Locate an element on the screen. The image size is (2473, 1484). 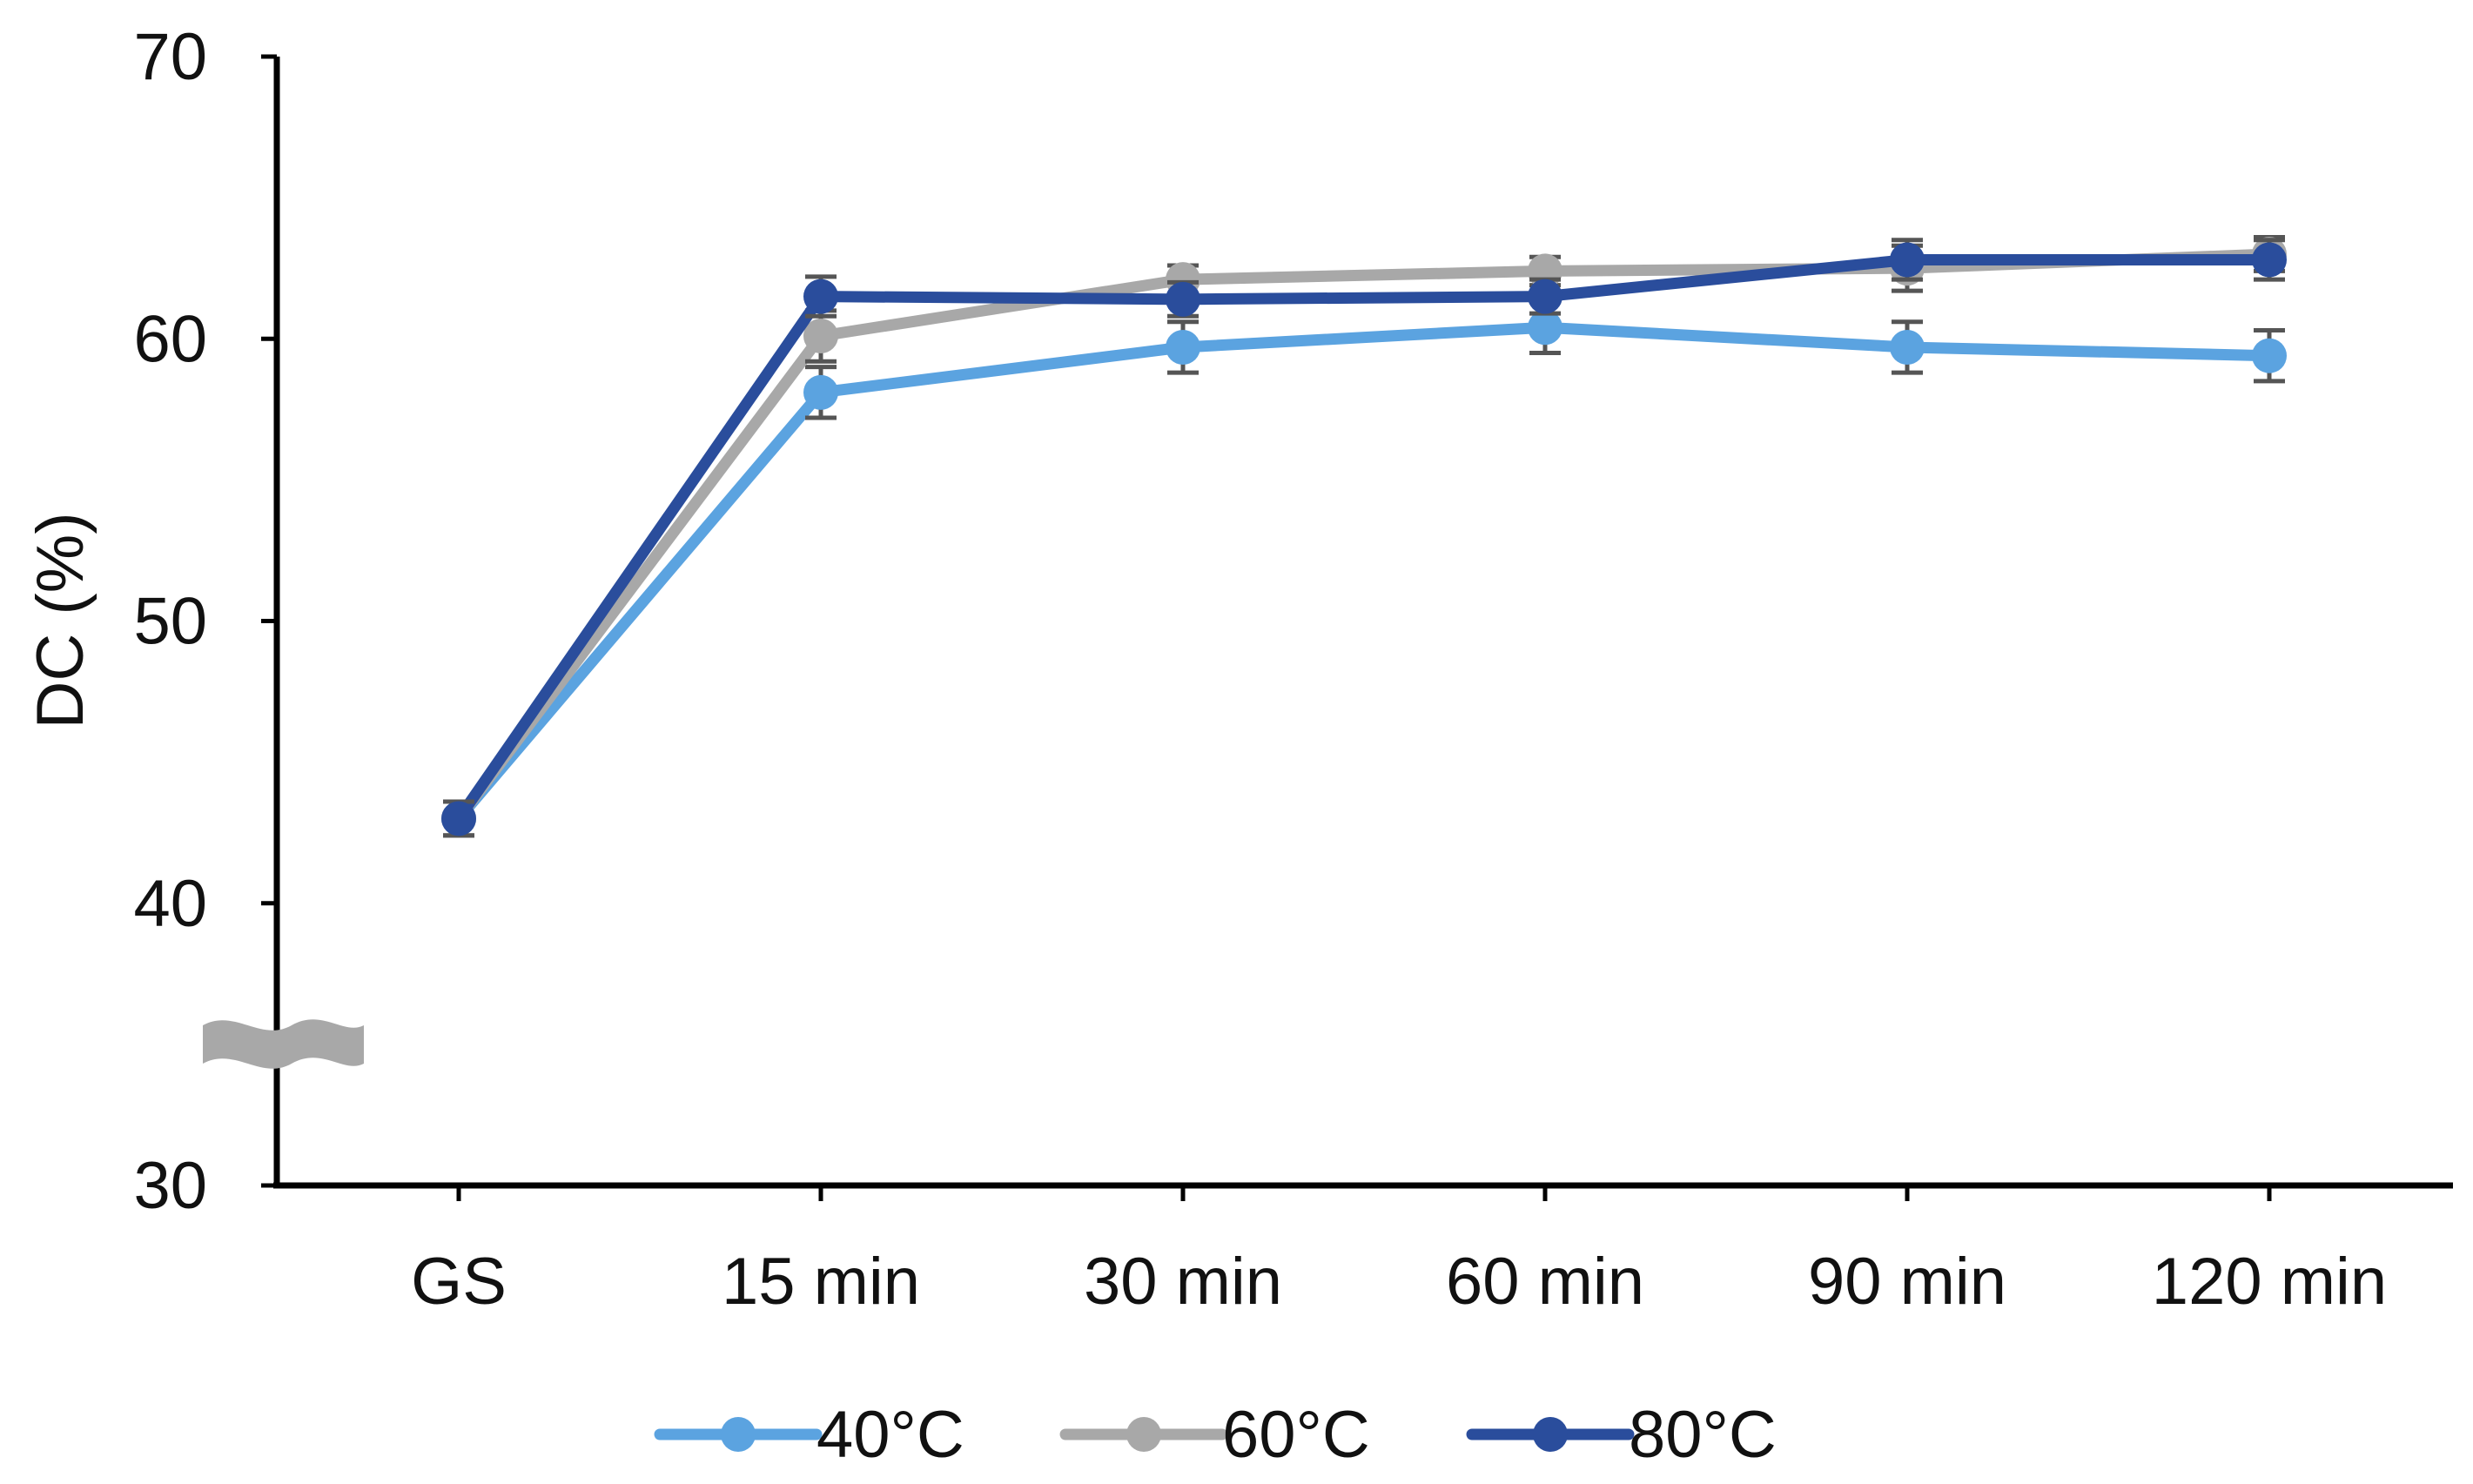
y-axis-label: DC (%) is located at coordinates (60, 620).